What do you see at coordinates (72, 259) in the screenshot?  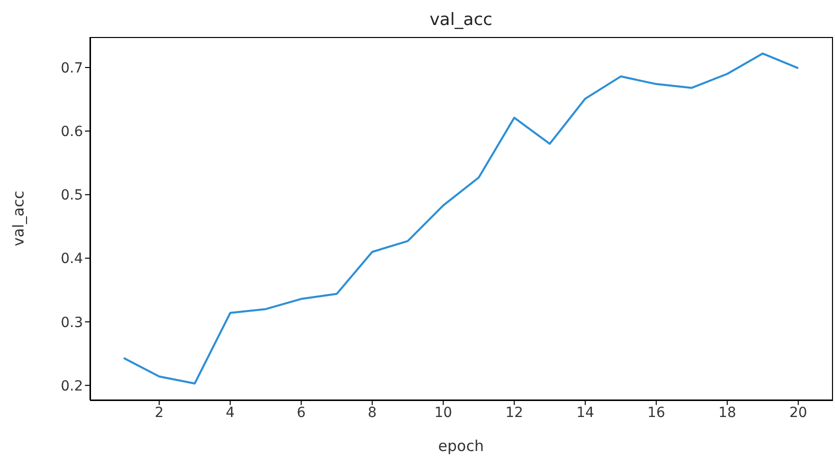 I see `y-tick-label: 0.4` at bounding box center [72, 259].